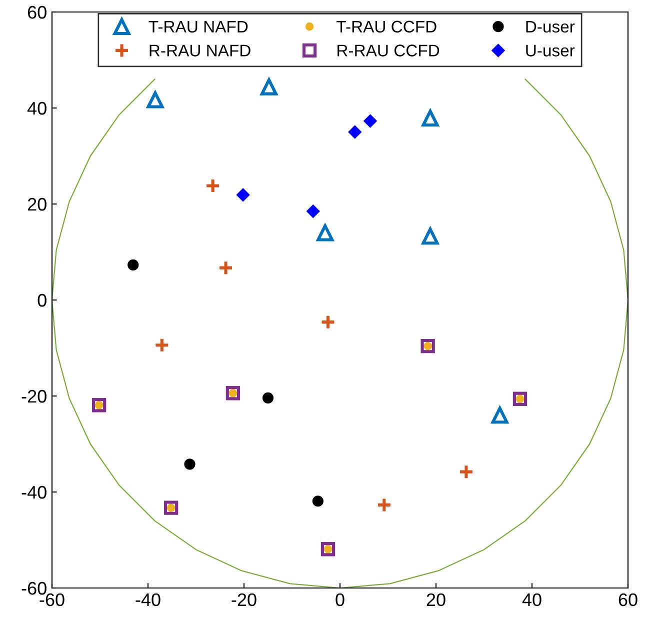  What do you see at coordinates (34, 588) in the screenshot?
I see `y-tick-label: -60` at bounding box center [34, 588].